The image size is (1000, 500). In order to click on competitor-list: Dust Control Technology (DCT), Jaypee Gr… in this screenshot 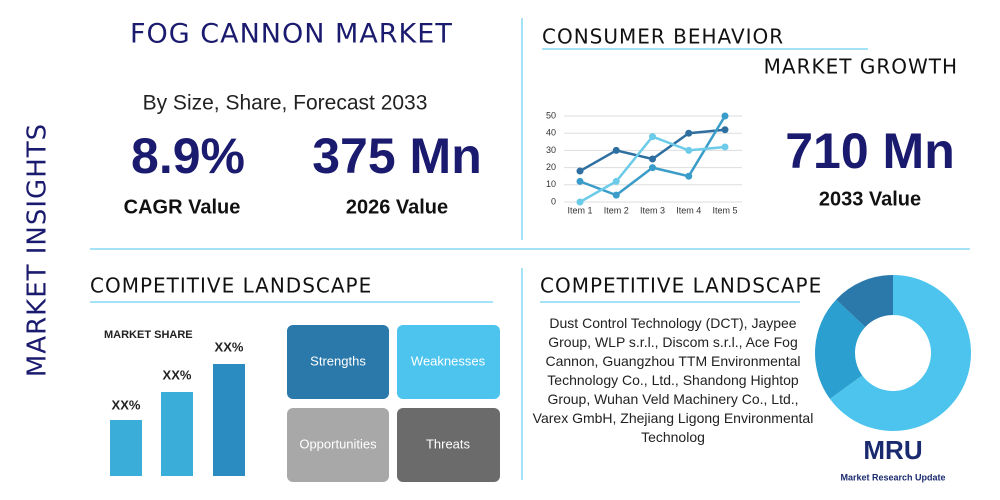, I will do `click(673, 380)`.